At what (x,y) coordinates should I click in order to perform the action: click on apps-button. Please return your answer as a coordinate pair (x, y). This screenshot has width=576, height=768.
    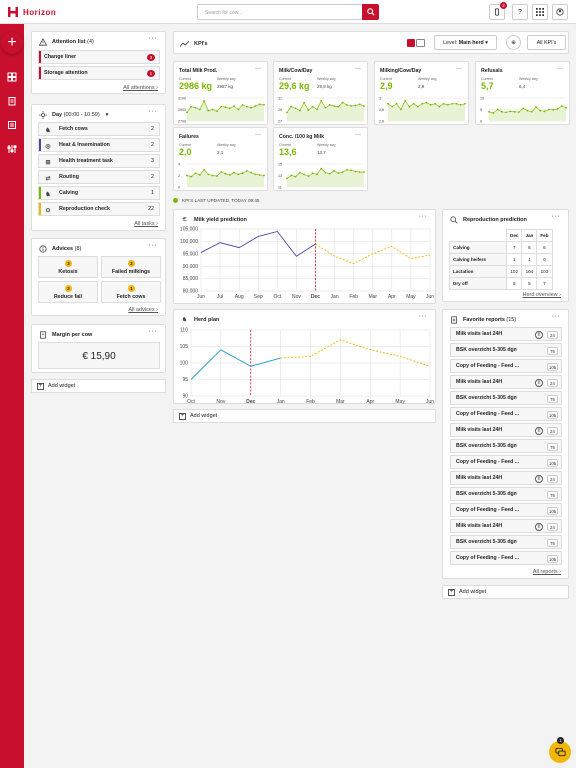
    Looking at the image, I should click on (540, 12).